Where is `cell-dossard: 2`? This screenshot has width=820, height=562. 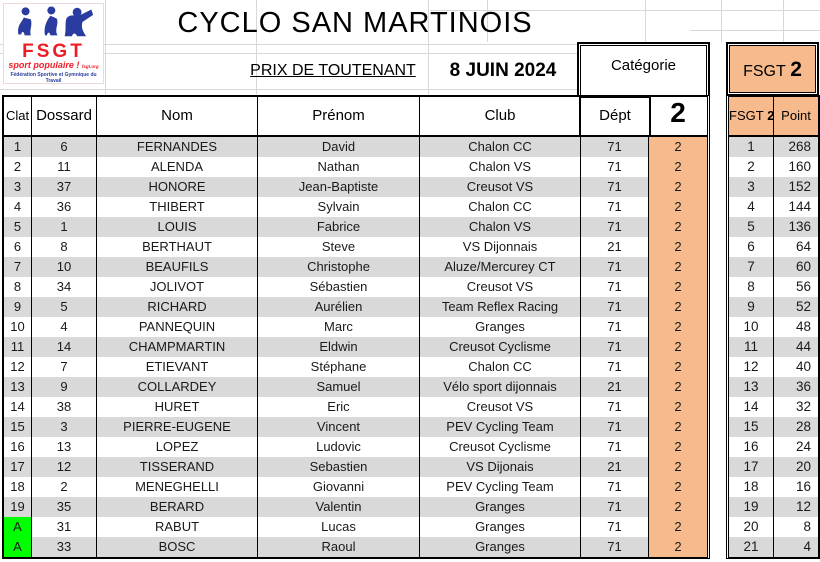
cell-dossard: 2 is located at coordinates (64, 487).